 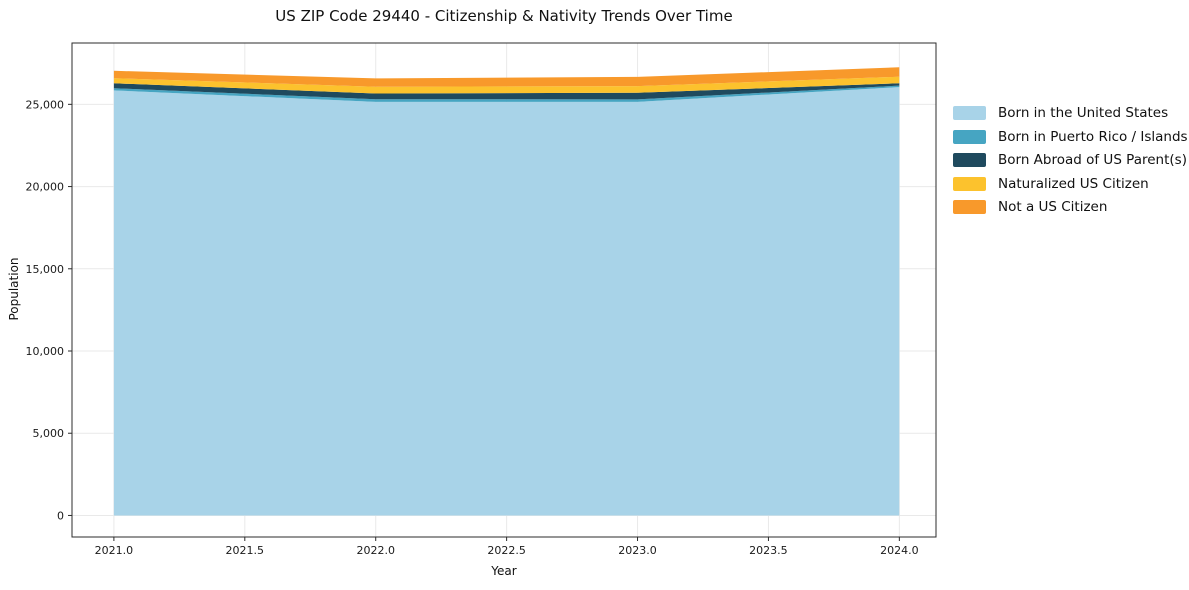 I want to click on svg-text: 2022.0, so click(x=375, y=550).